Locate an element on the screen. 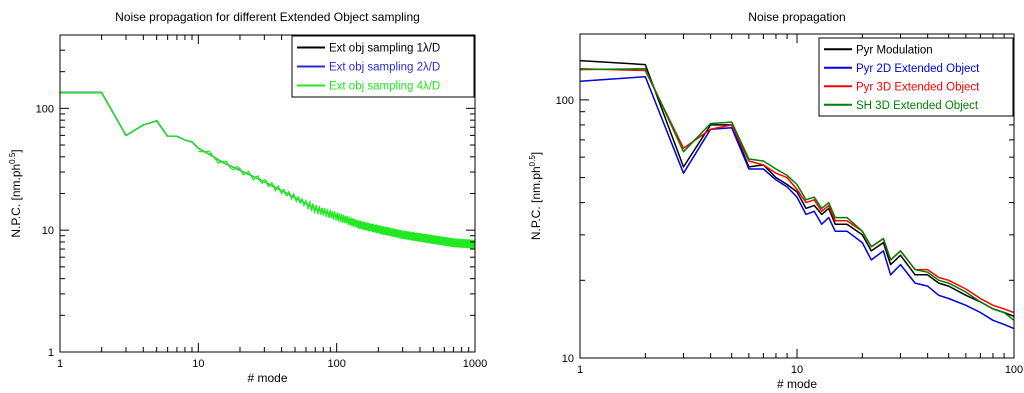  chart-title: Noise propagation is located at coordinates (796, 17).